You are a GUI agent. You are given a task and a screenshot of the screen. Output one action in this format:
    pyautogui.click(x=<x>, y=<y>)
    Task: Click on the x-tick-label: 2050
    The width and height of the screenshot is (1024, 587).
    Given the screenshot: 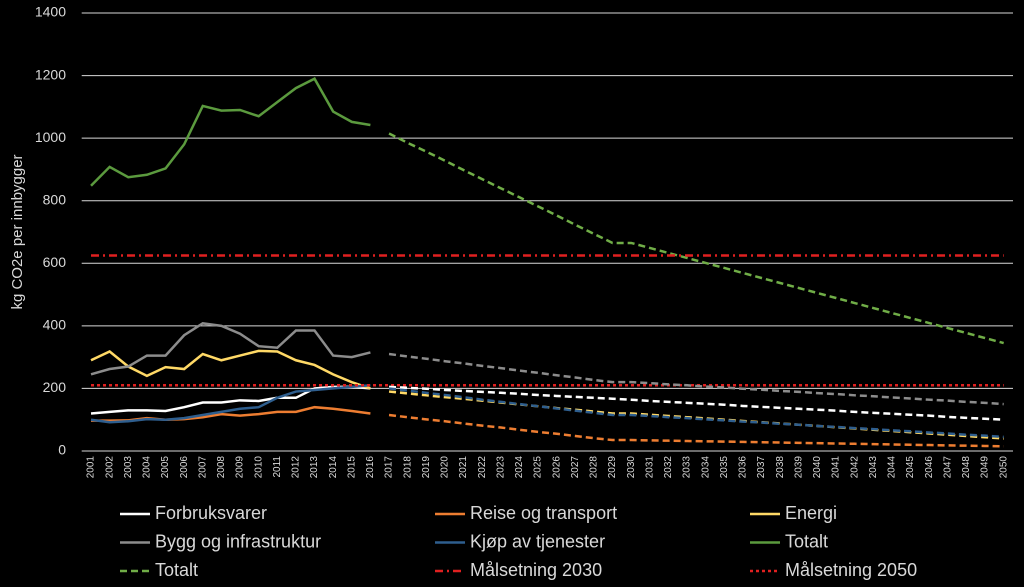 What is the action you would take?
    pyautogui.click(x=1003, y=467)
    